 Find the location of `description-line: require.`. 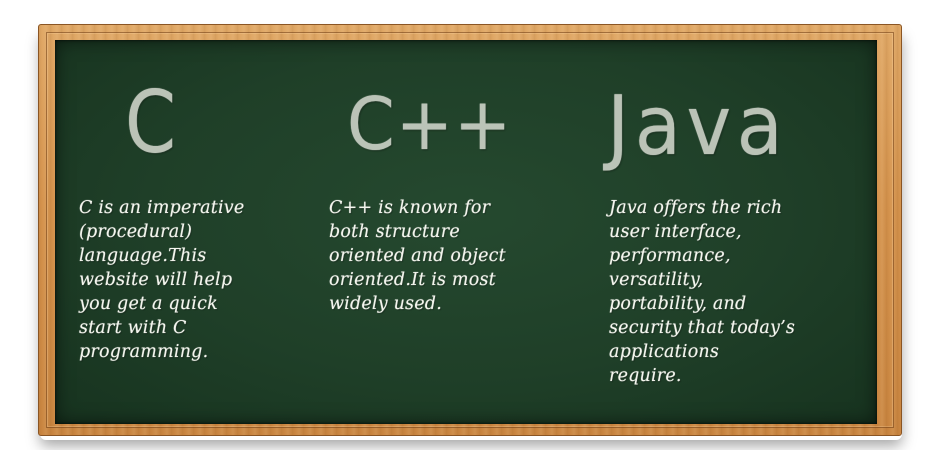

description-line: require. is located at coordinates (645, 376).